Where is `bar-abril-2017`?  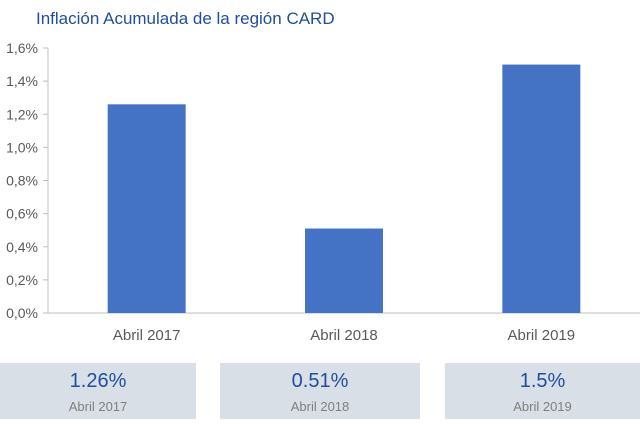
bar-abril-2017 is located at coordinates (146, 208).